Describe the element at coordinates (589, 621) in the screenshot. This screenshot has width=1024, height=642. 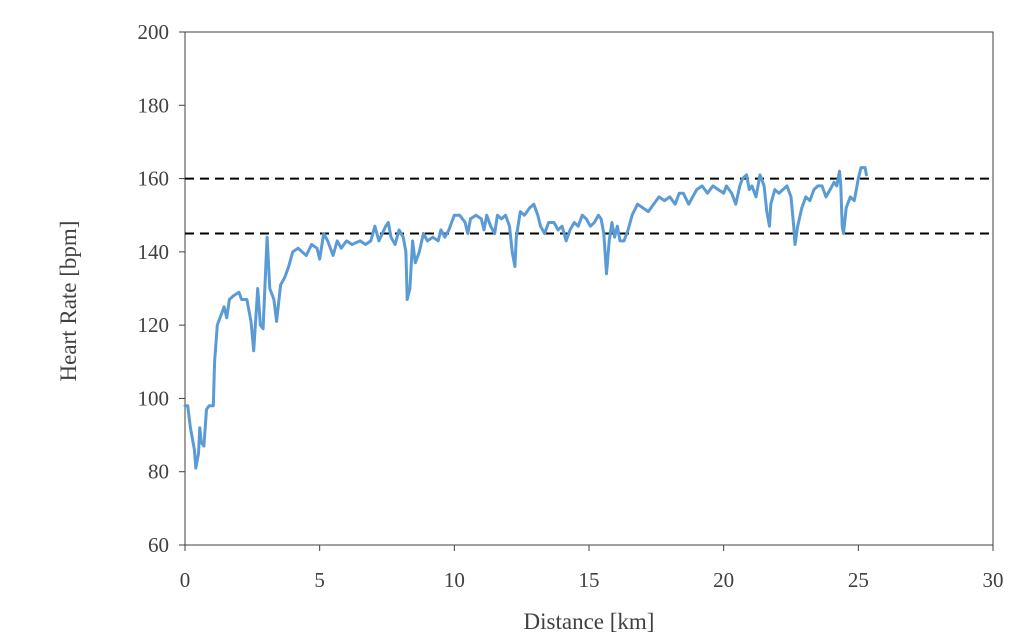
I see `x-axis-title: Distance [km]` at that location.